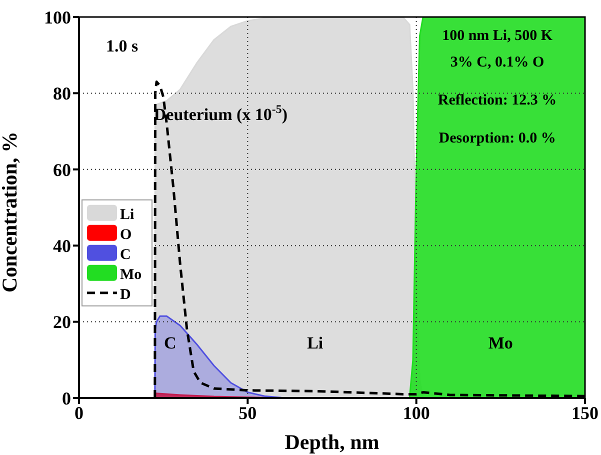 This screenshot has width=601, height=455. I want to click on annotation: 3% C, 0.1% O, so click(497, 62).